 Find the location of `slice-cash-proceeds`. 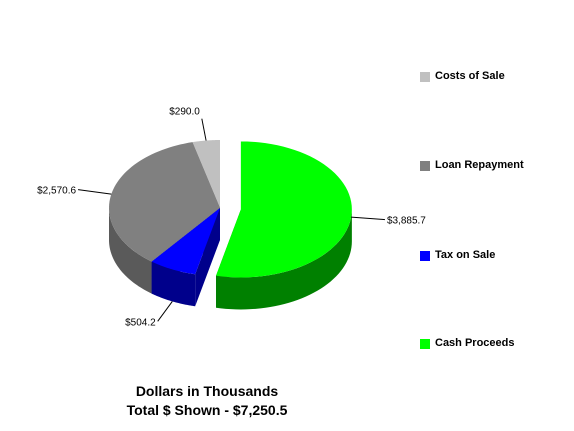

slice-cash-proceeds is located at coordinates (284, 209).